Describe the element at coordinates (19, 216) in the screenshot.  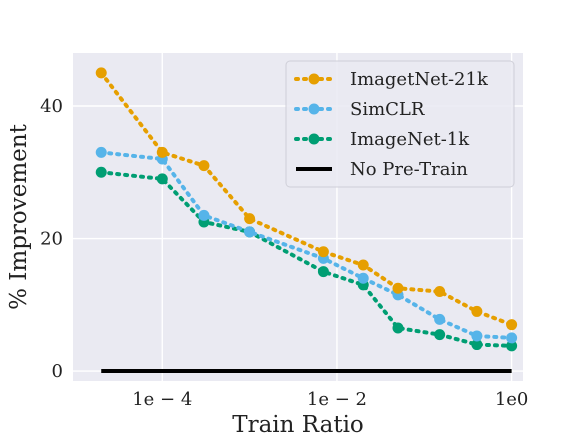
I see `y-axis-label: % Improvement` at that location.